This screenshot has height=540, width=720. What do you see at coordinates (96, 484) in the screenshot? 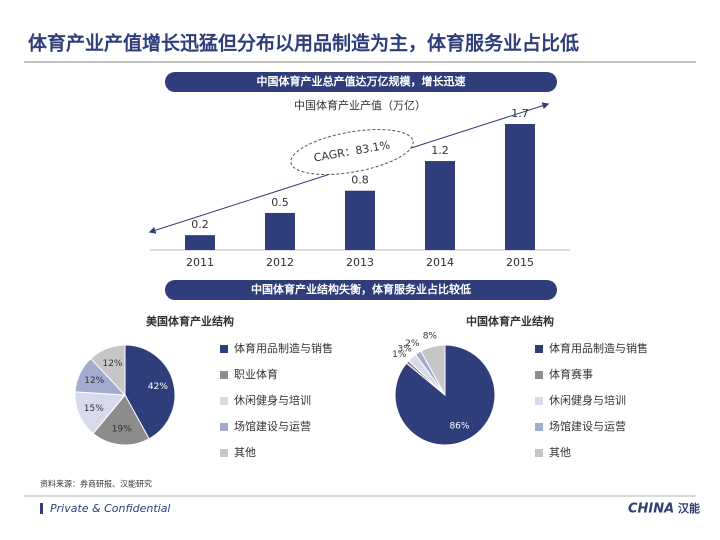
I see `source-note: 资料来源：券商研报、汉能研究` at bounding box center [96, 484].